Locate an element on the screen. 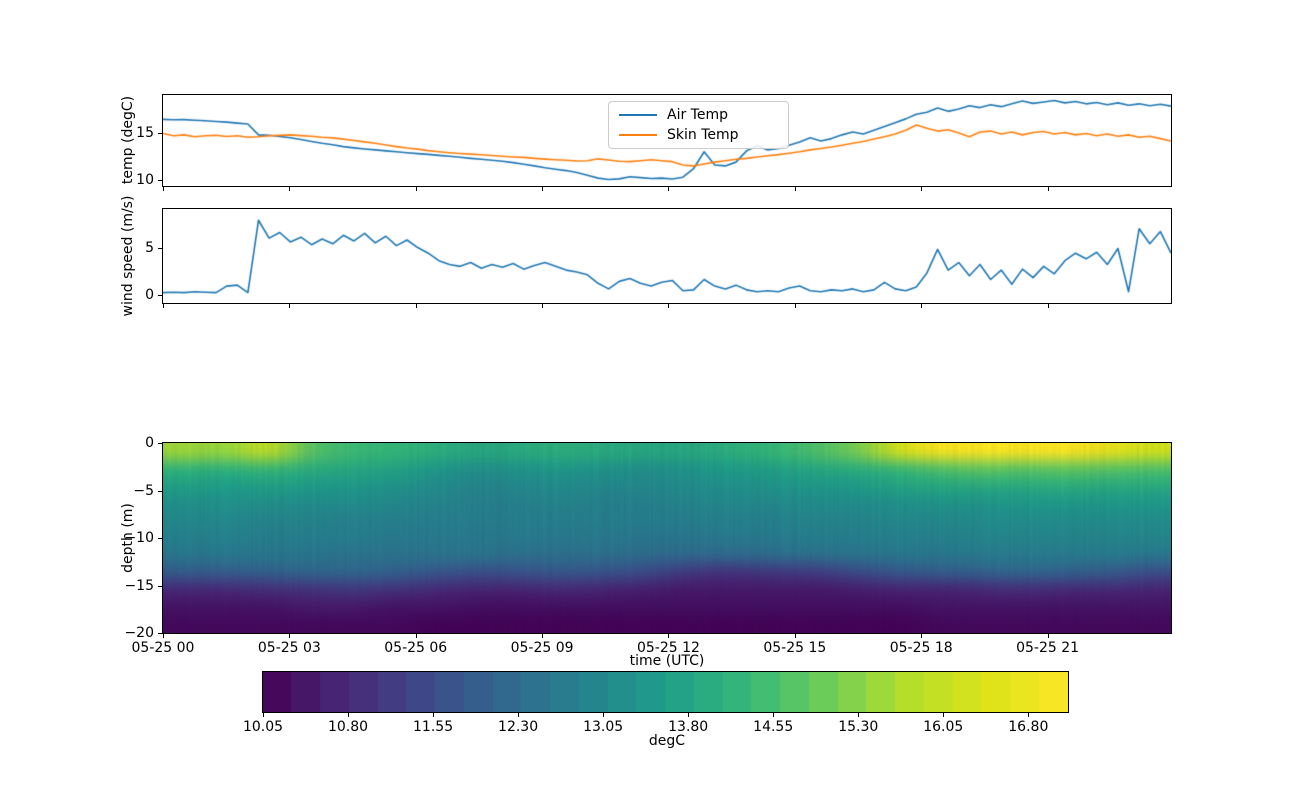 The image size is (1300, 800). x-tick-label: 05-25 03 is located at coordinates (289, 648).